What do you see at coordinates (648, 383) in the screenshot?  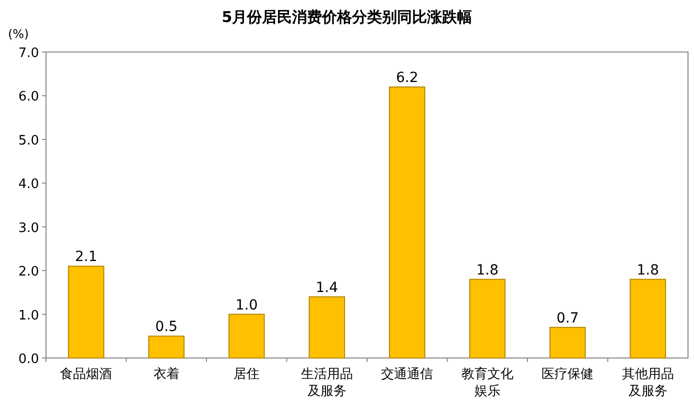 I see `x-tick-label: 其他用品及服务` at bounding box center [648, 383].